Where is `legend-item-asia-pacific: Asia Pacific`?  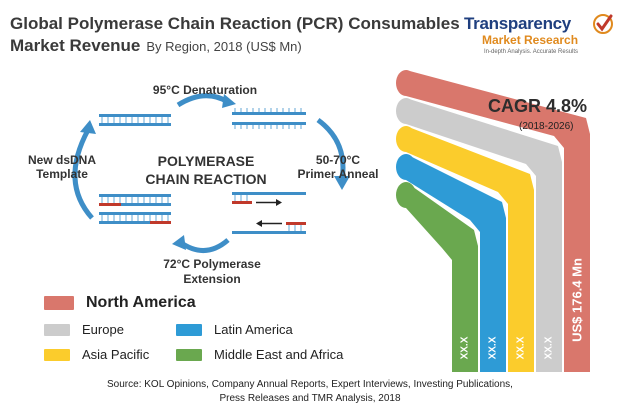
legend-item-asia-pacific: Asia Pacific is located at coordinates (96, 354).